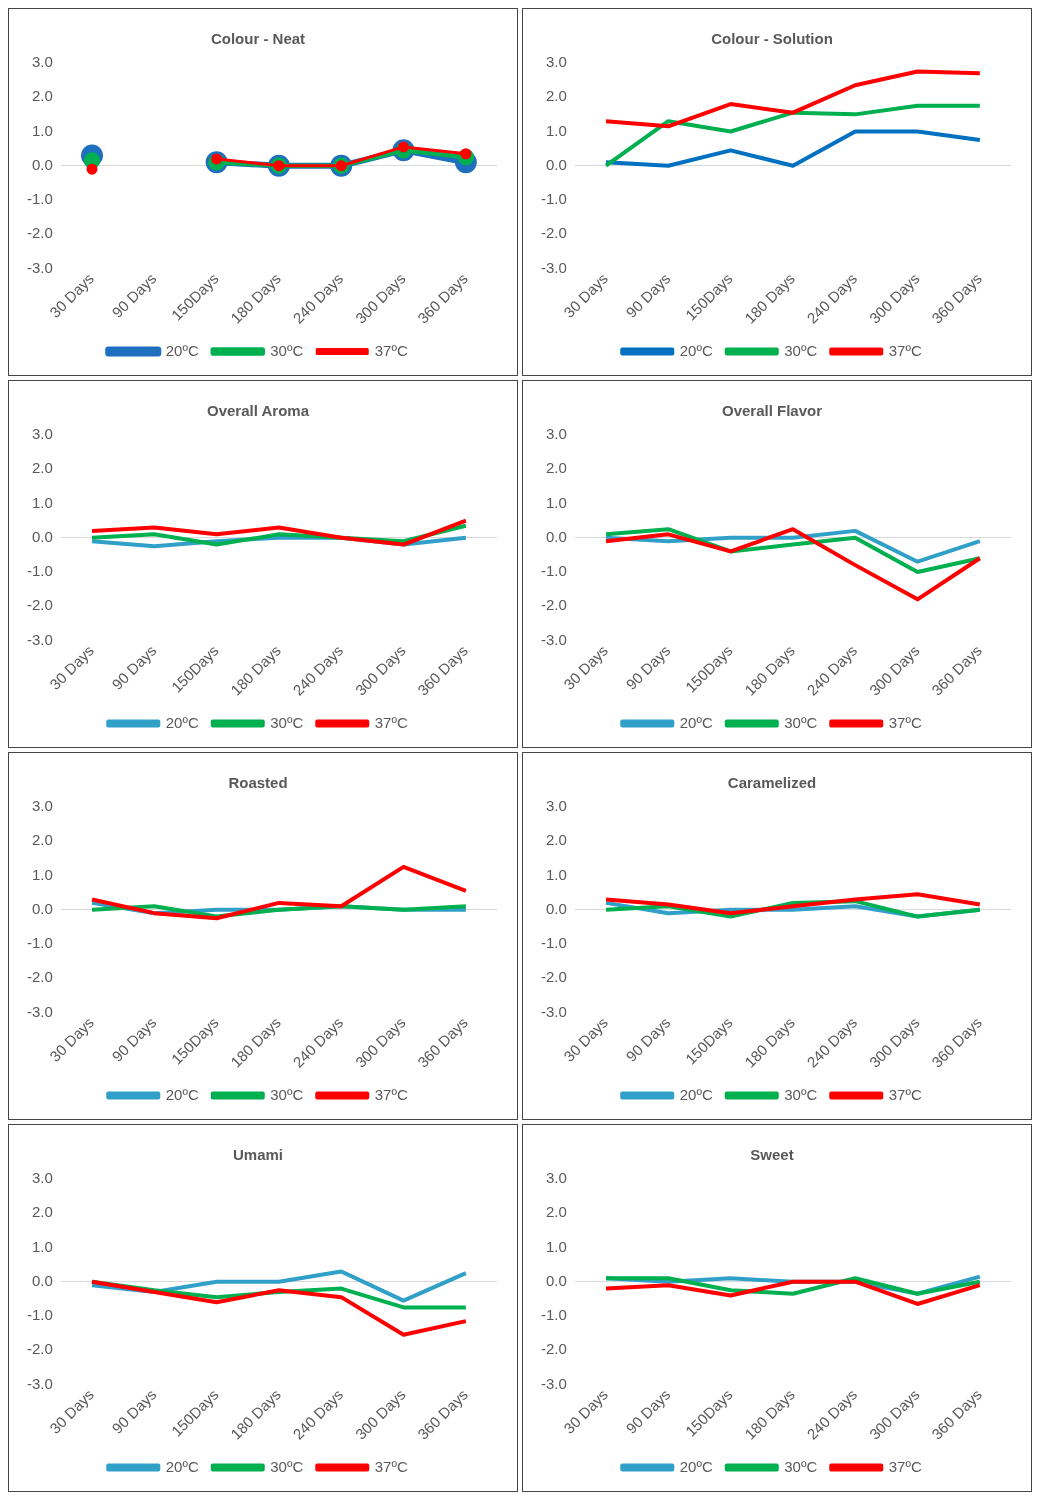  Describe the element at coordinates (258, 1155) in the screenshot. I see `chart-title: Umami` at that location.